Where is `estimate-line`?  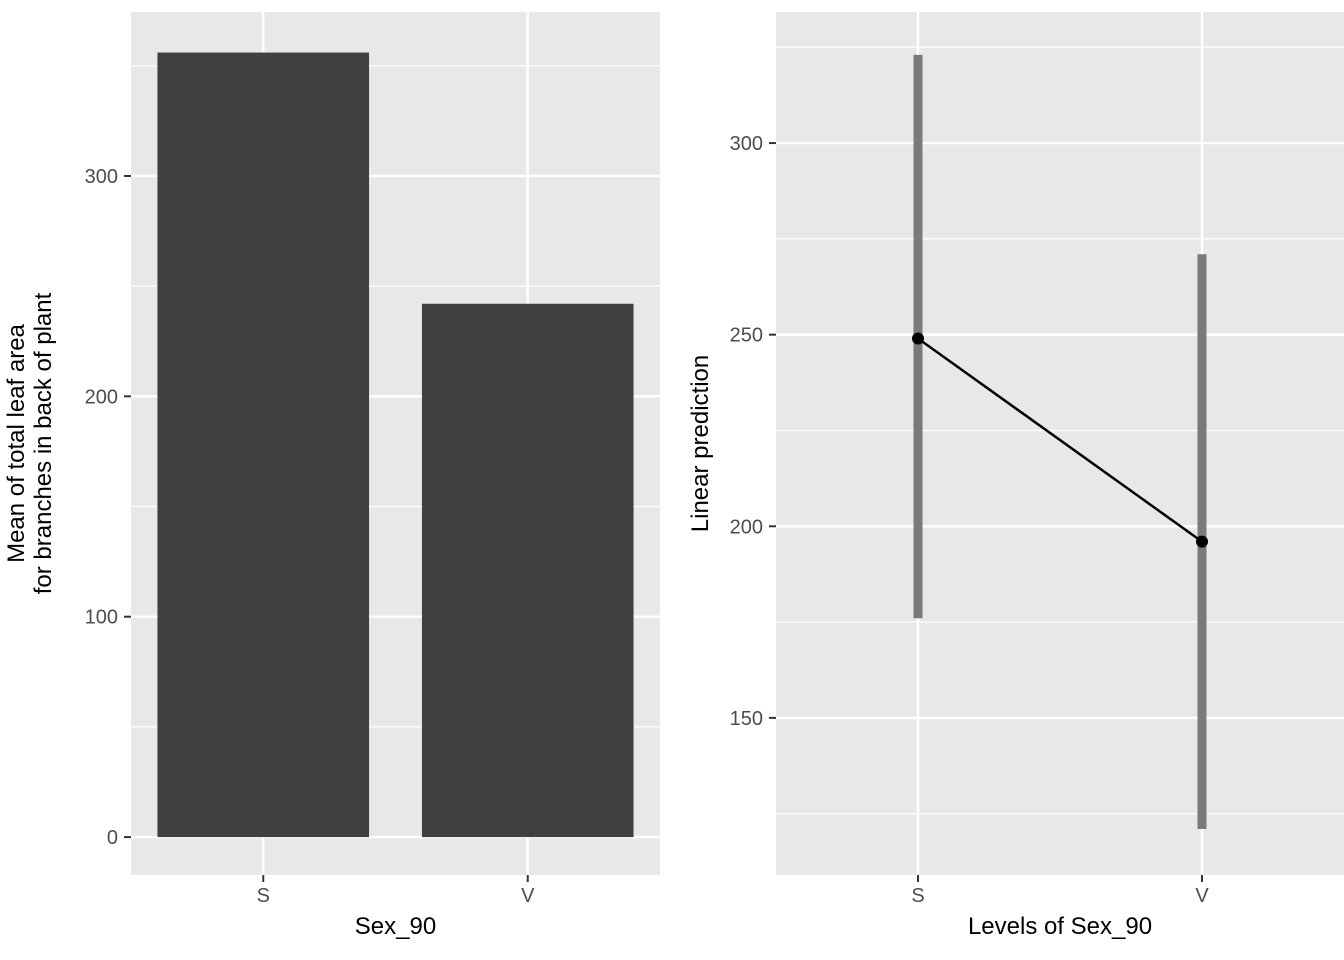 estimate-line is located at coordinates (1060, 440).